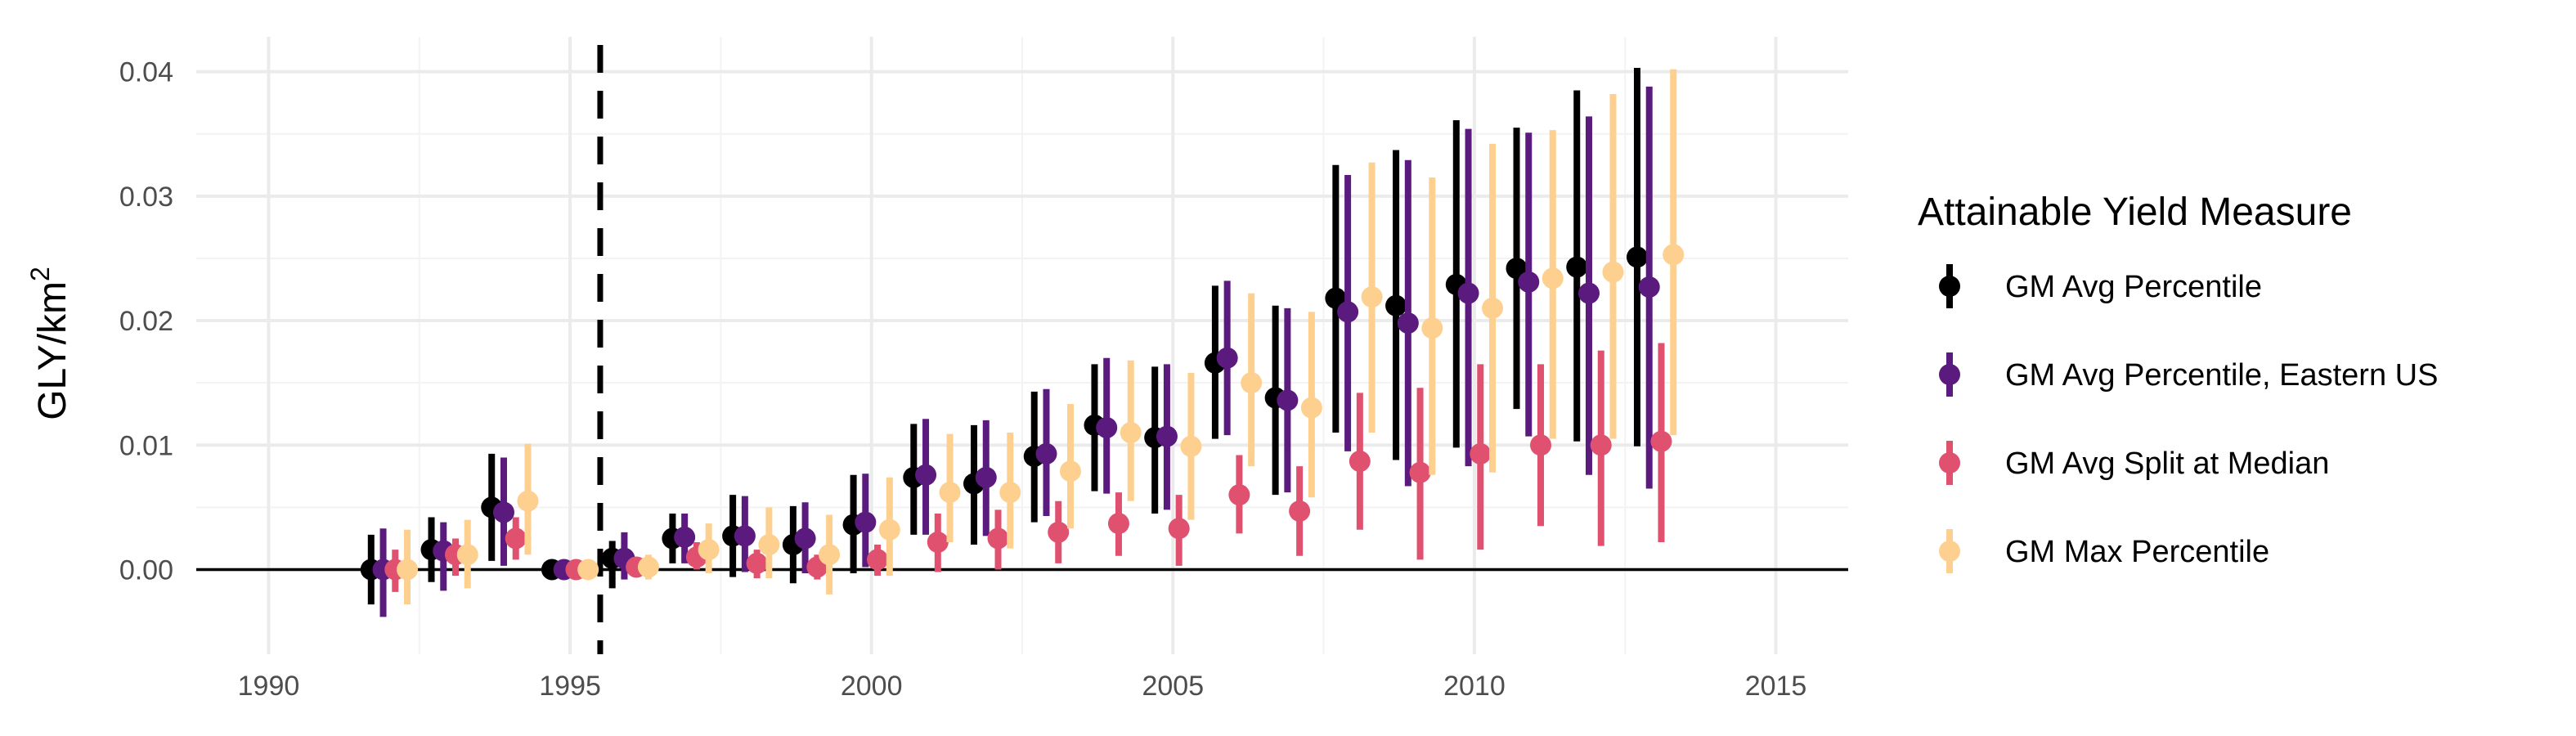 This screenshot has width=2576, height=736. Describe the element at coordinates (1173, 686) in the screenshot. I see `x-tick-label: 2005` at that location.